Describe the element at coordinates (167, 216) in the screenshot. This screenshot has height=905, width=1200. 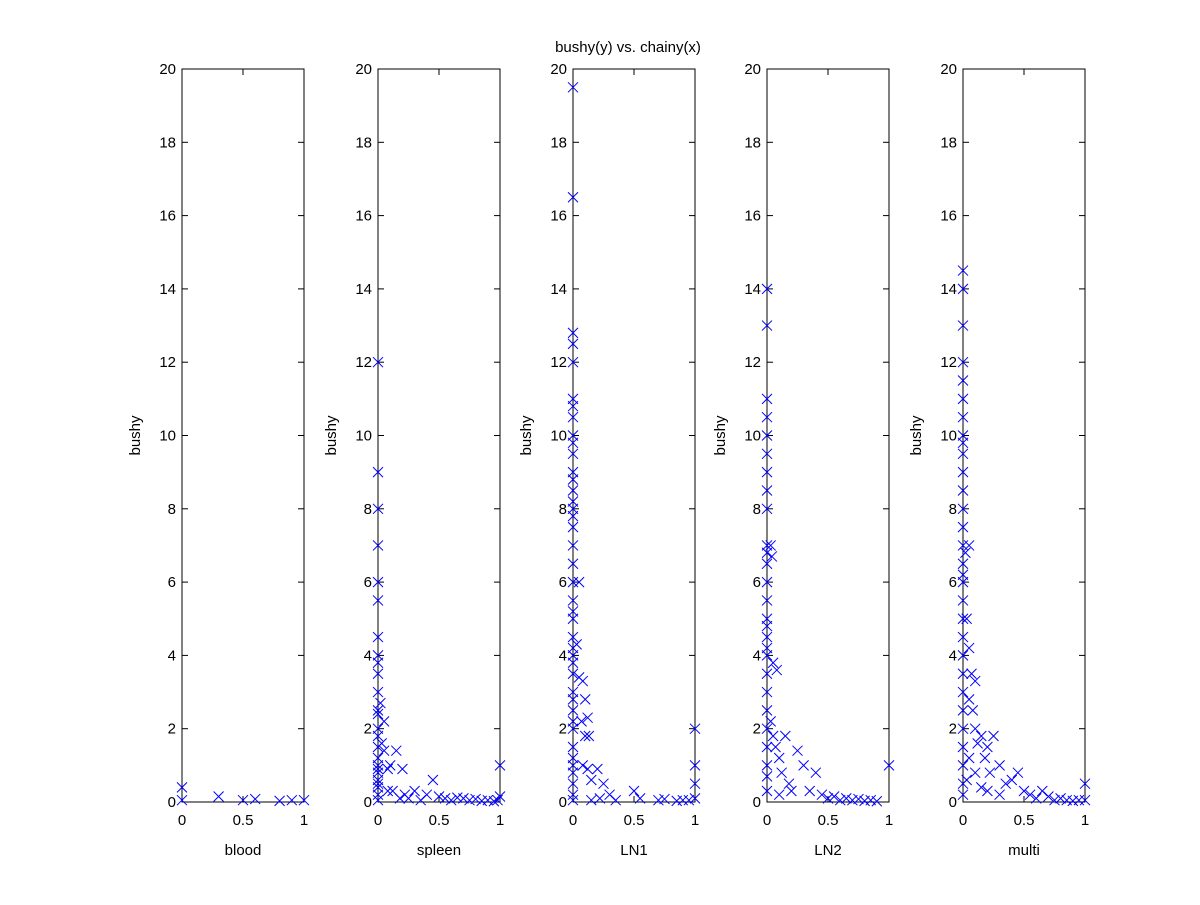
I see `y-tick-label: 16` at that location.